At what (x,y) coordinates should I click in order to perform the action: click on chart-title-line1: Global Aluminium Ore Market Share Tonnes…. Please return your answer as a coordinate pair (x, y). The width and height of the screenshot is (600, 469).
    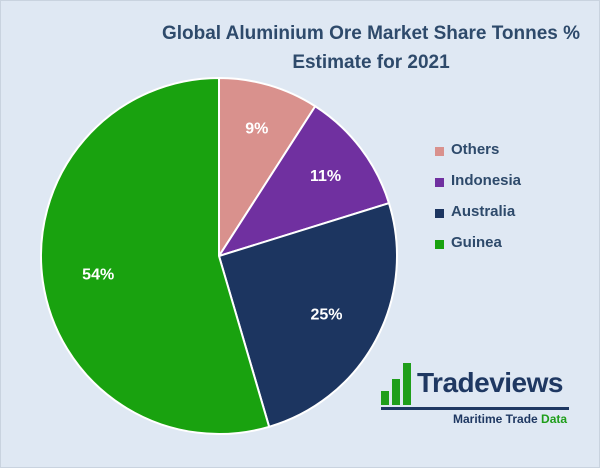
    Looking at the image, I should click on (371, 33).